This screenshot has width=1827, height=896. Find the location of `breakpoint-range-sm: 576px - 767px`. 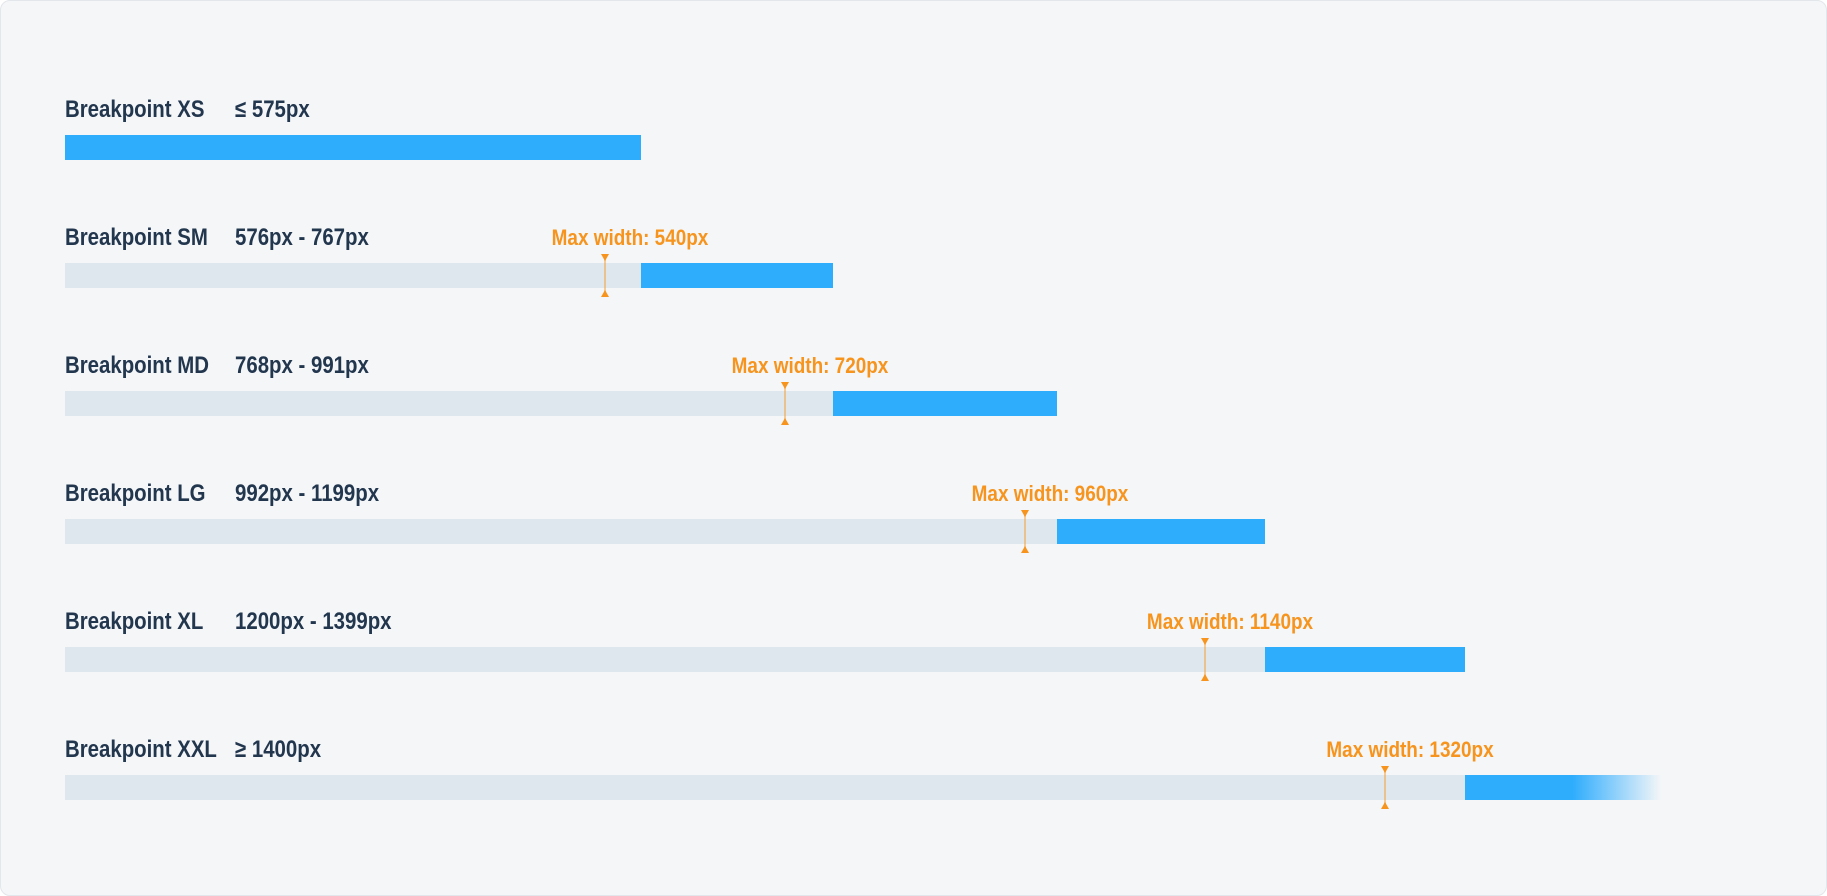

breakpoint-range-sm: 576px - 767px is located at coordinates (302, 237).